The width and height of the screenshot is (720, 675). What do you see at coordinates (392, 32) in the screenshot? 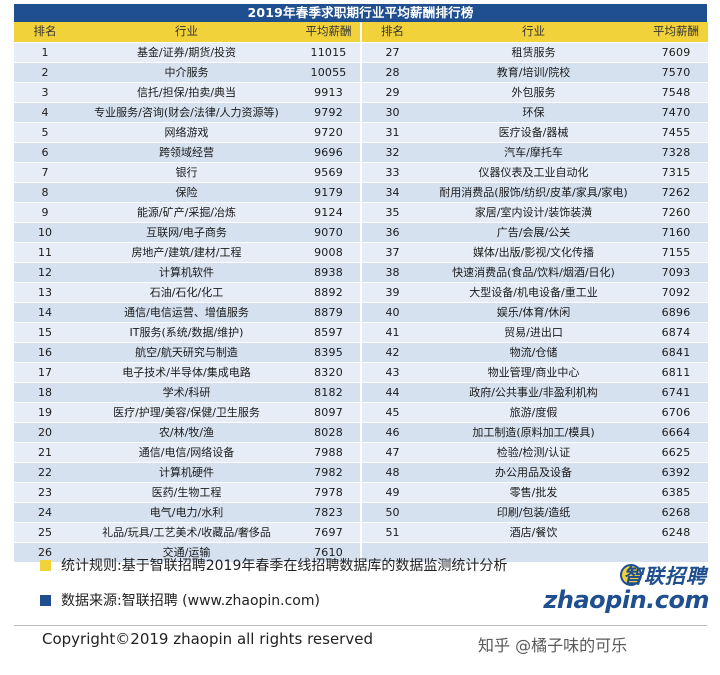
I see `header-rank-right: 排名` at bounding box center [392, 32].